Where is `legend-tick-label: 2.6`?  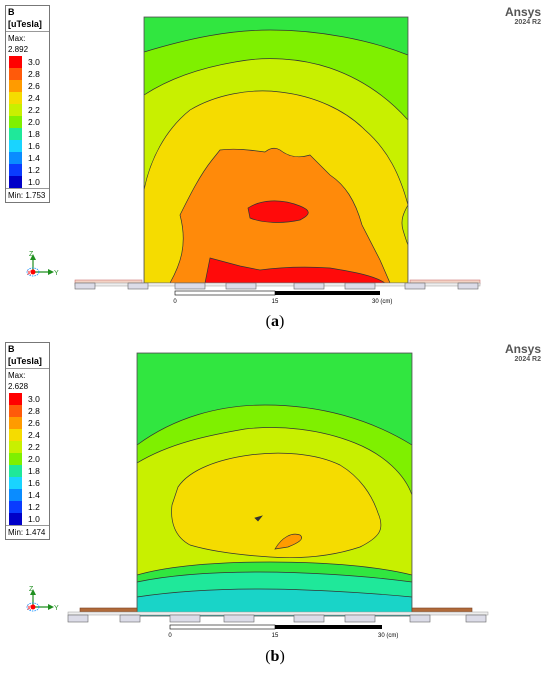 legend-tick-label: 2.6 is located at coordinates (34, 86).